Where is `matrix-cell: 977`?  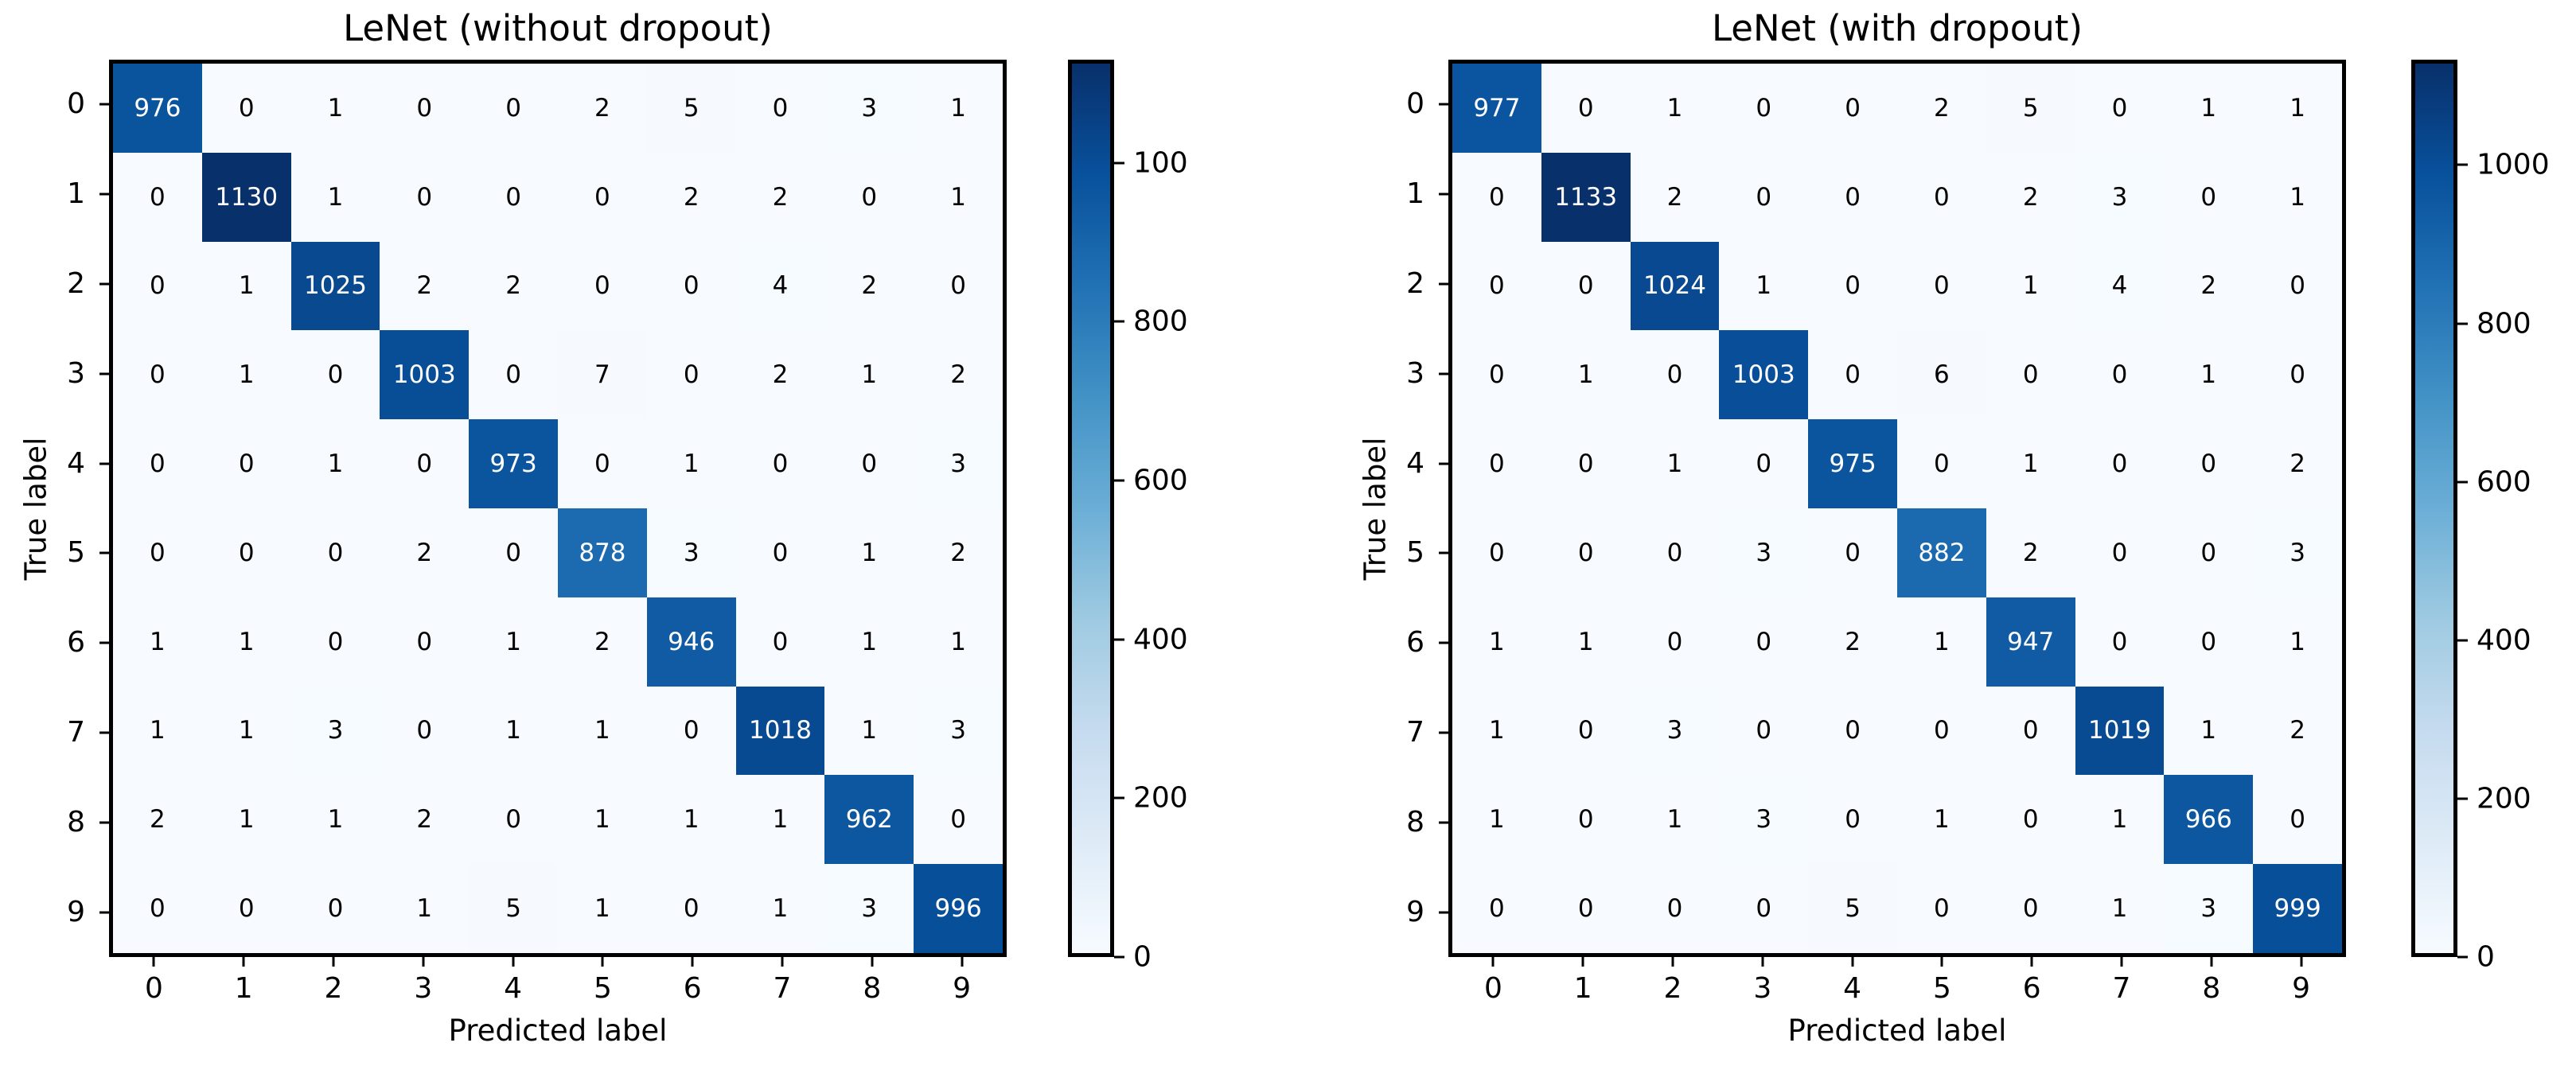
matrix-cell: 977 is located at coordinates (1496, 108).